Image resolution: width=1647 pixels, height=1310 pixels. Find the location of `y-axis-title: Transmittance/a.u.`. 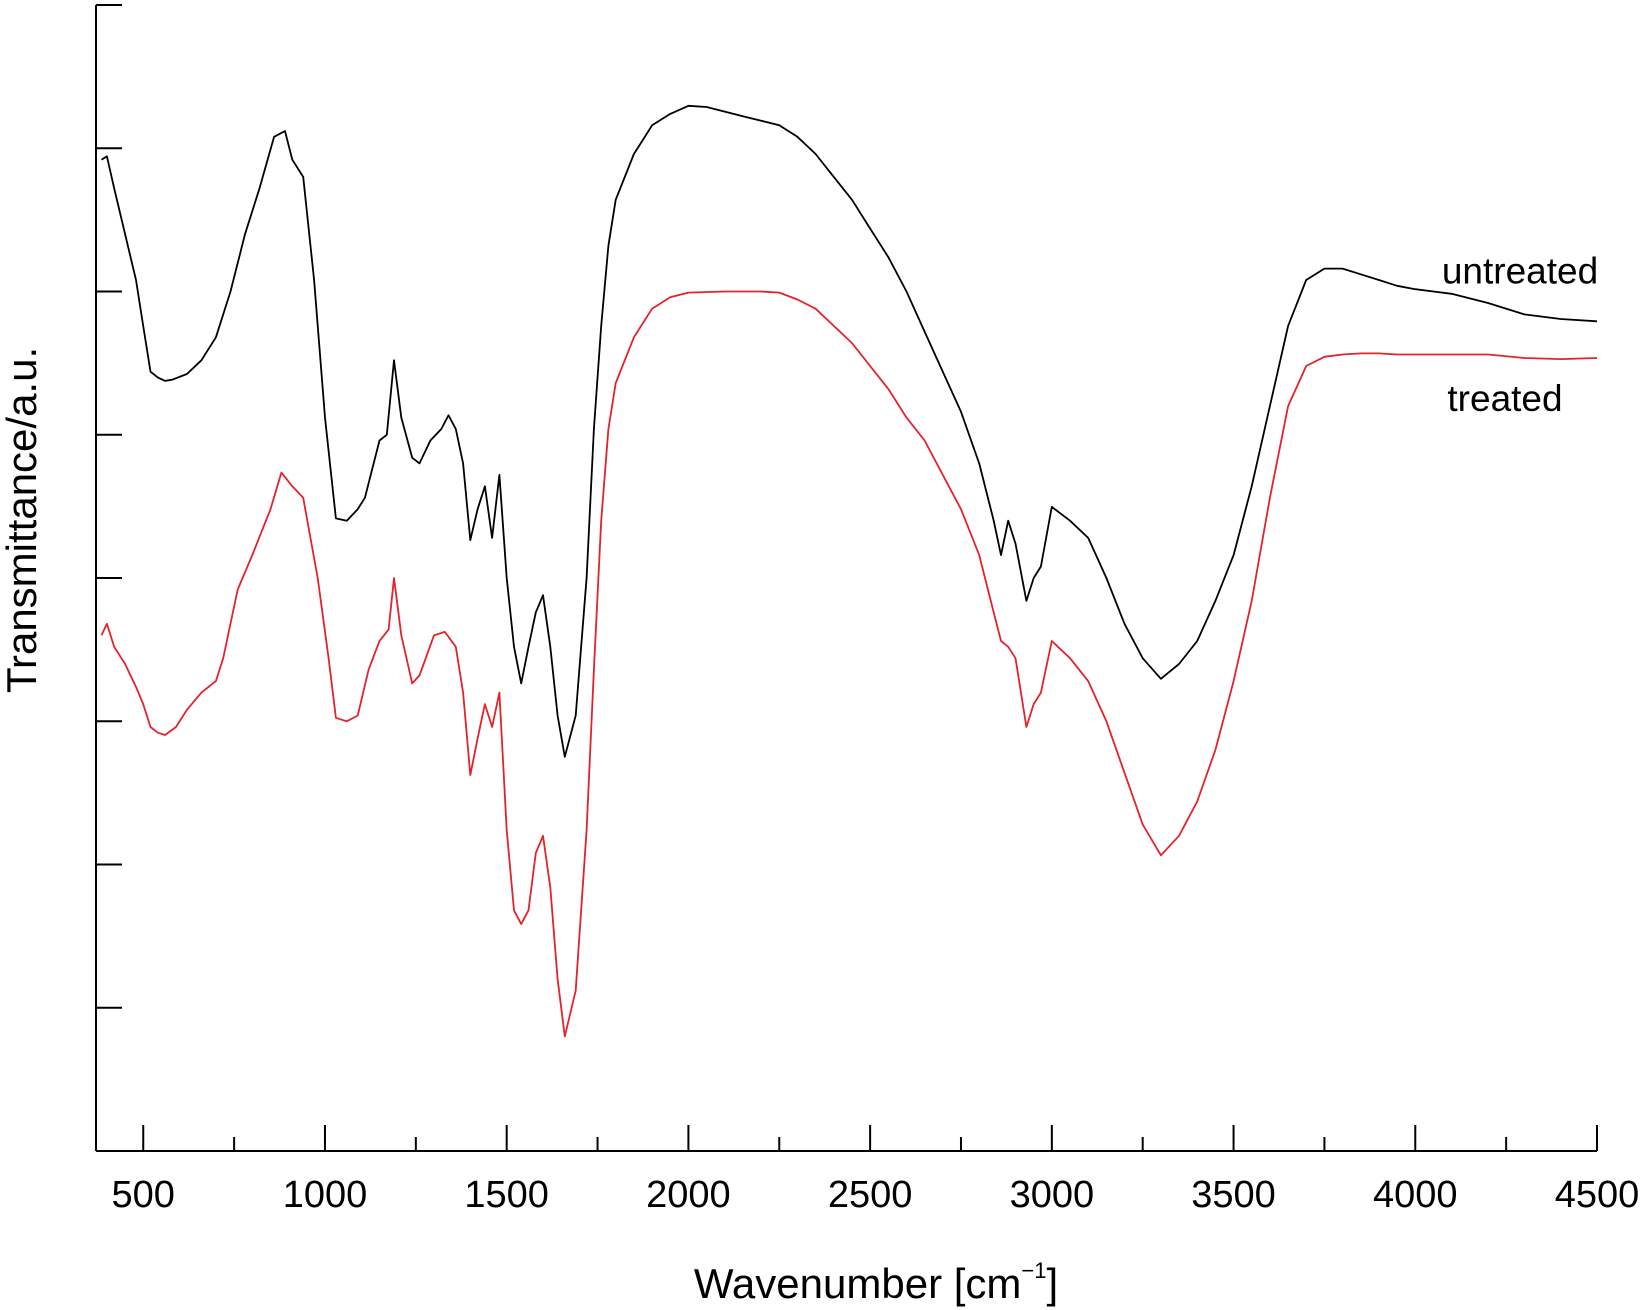

y-axis-title: Transmittance/a.u. is located at coordinates (22, 520).